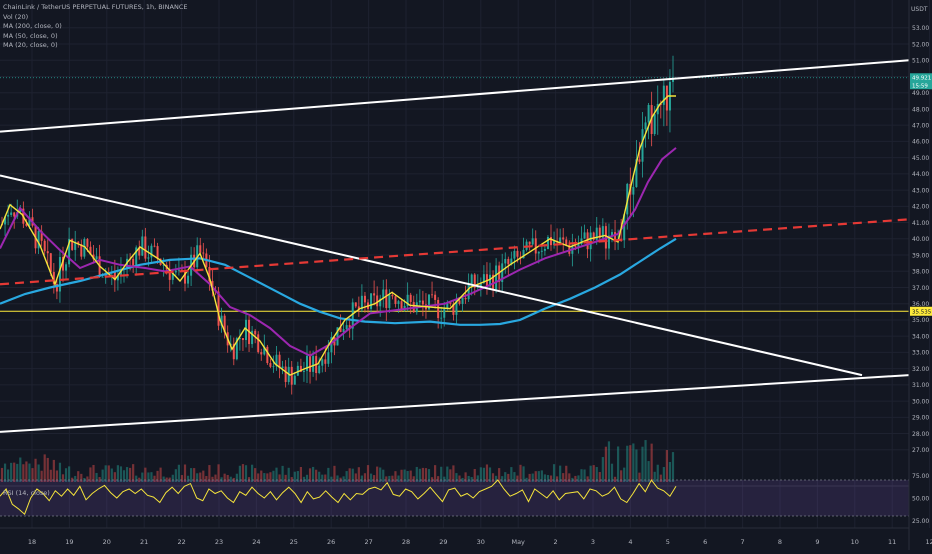 The image size is (932, 554). I want to click on rsi-line, so click(338, 497).